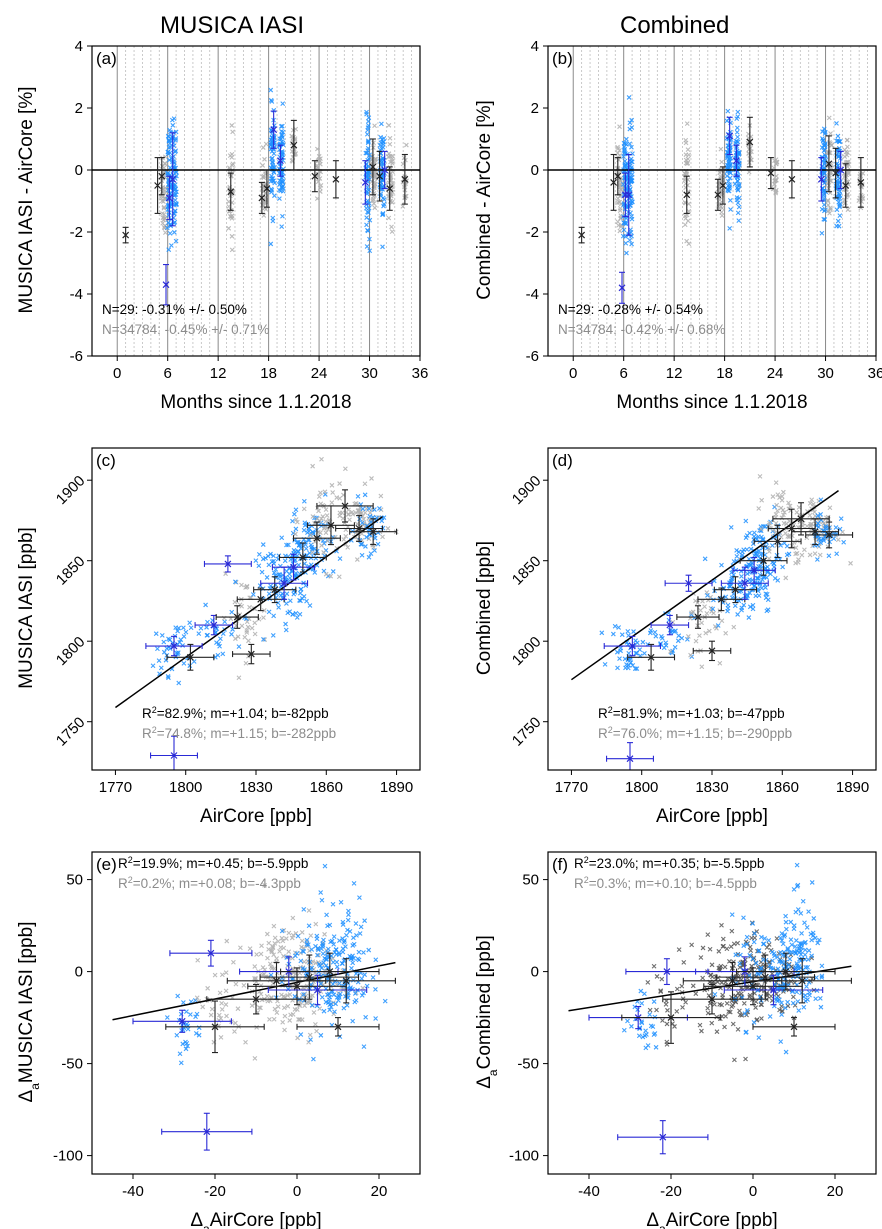 This screenshot has width=882, height=1229. Describe the element at coordinates (487, 1012) in the screenshot. I see `y-axis-label: ΔaCombined [ppb]` at that location.